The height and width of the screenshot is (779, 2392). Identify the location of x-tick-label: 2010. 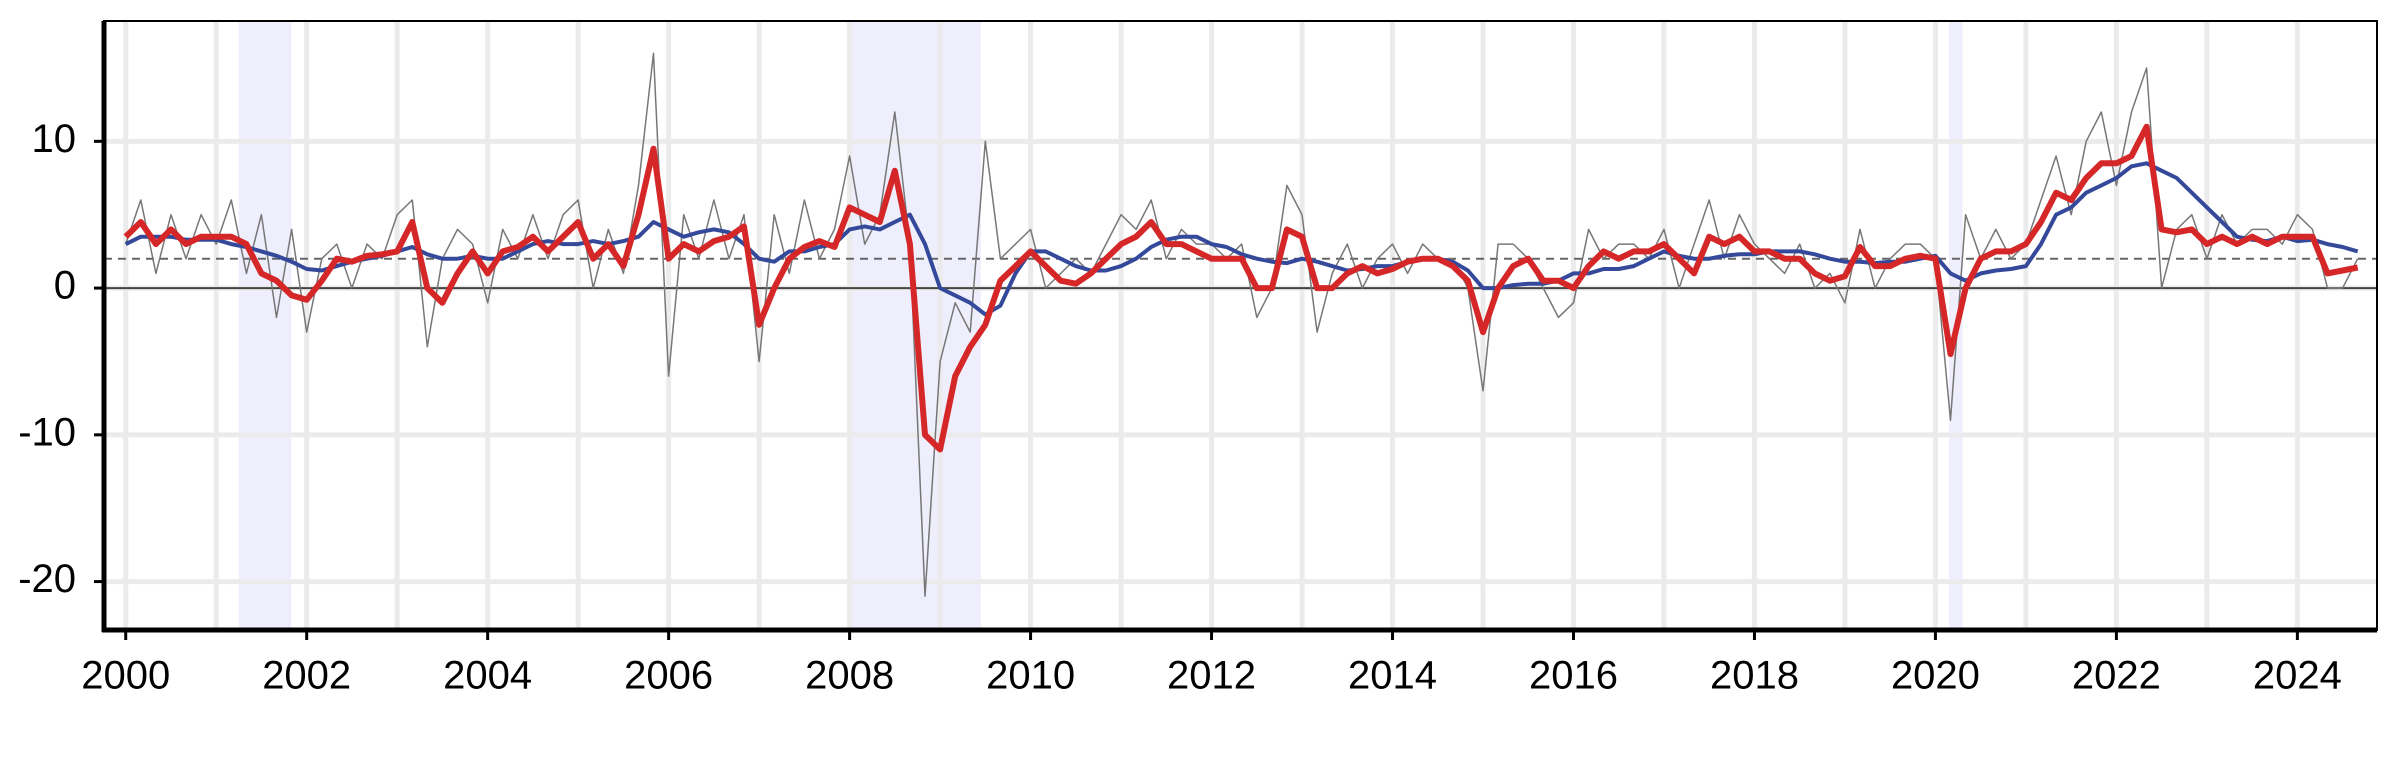
(1030, 676).